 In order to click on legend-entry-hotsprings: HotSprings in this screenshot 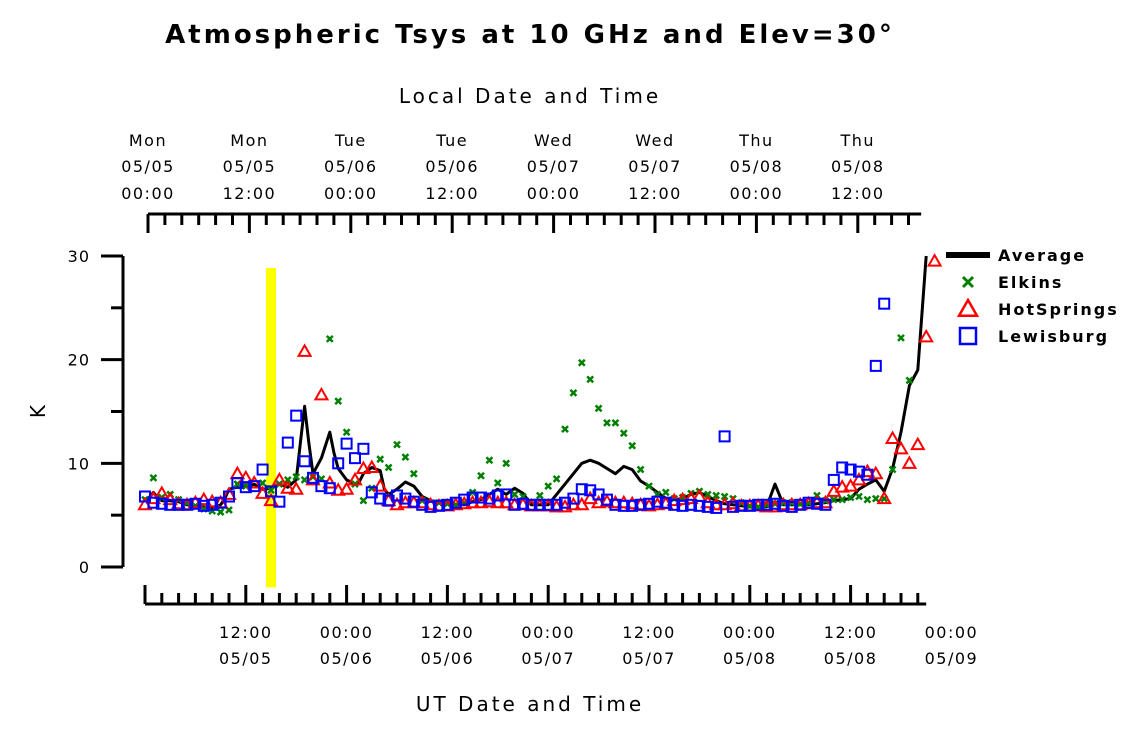, I will do `click(1037, 308)`.